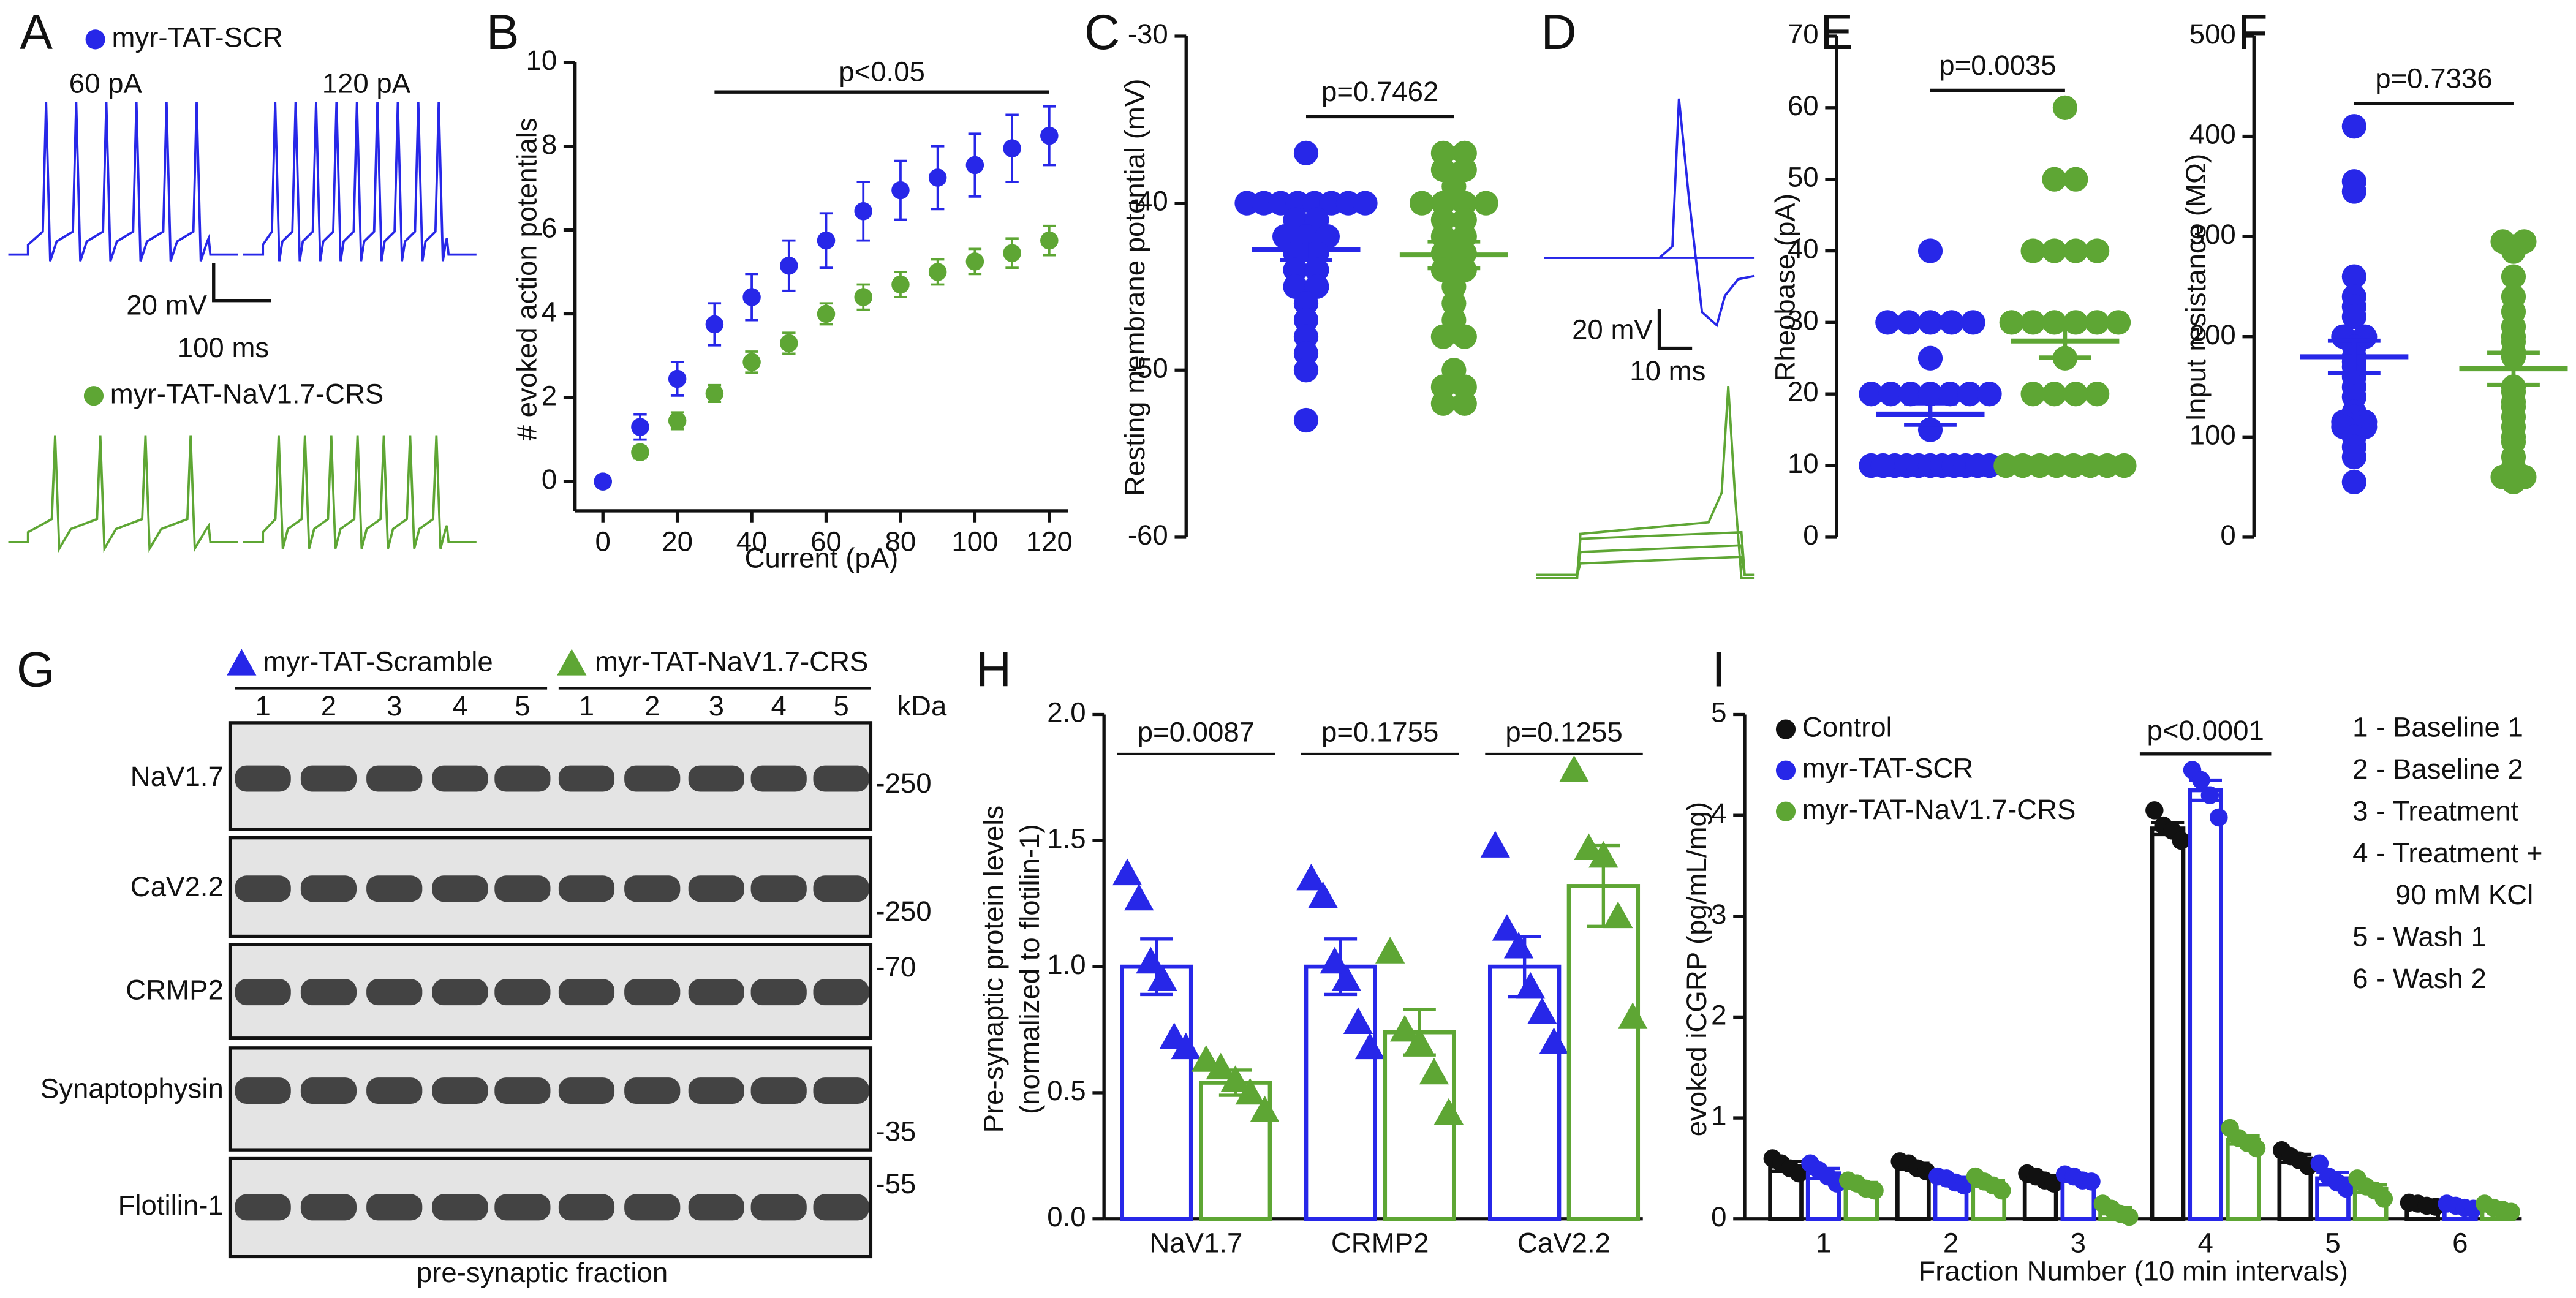 The image size is (2576, 1298). I want to click on current-label: 60 pA, so click(106, 83).